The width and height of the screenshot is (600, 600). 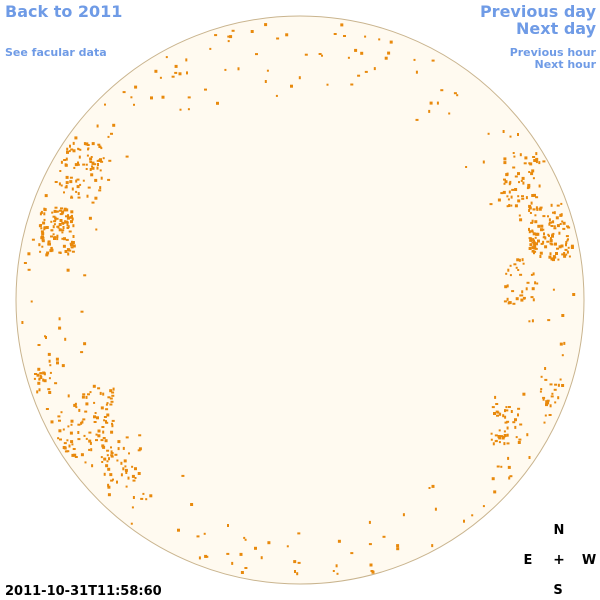 I want to click on facular-link: See facular data, so click(x=56, y=52).